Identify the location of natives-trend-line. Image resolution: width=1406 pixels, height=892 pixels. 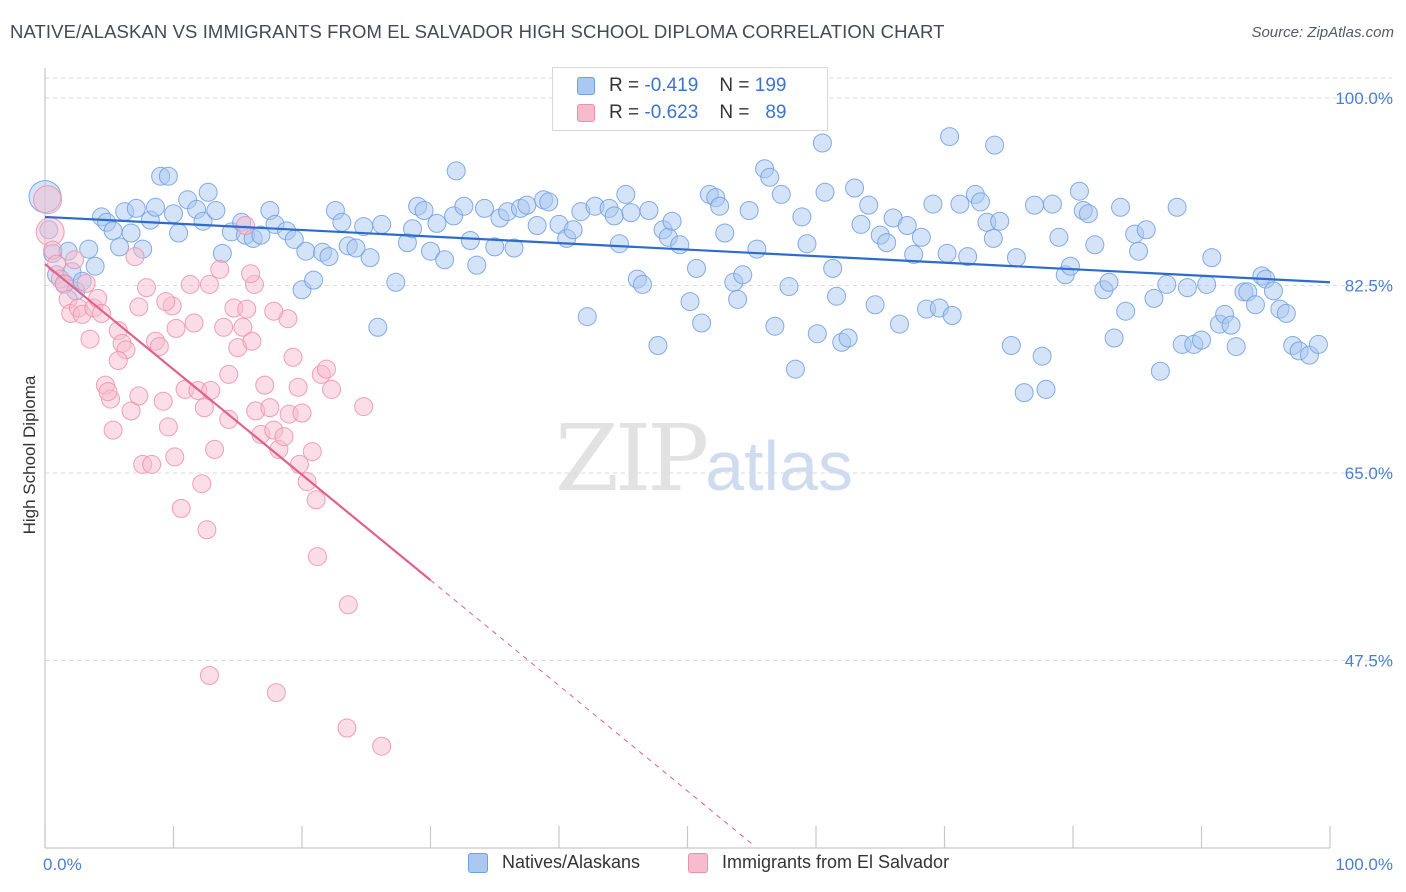
(687, 249).